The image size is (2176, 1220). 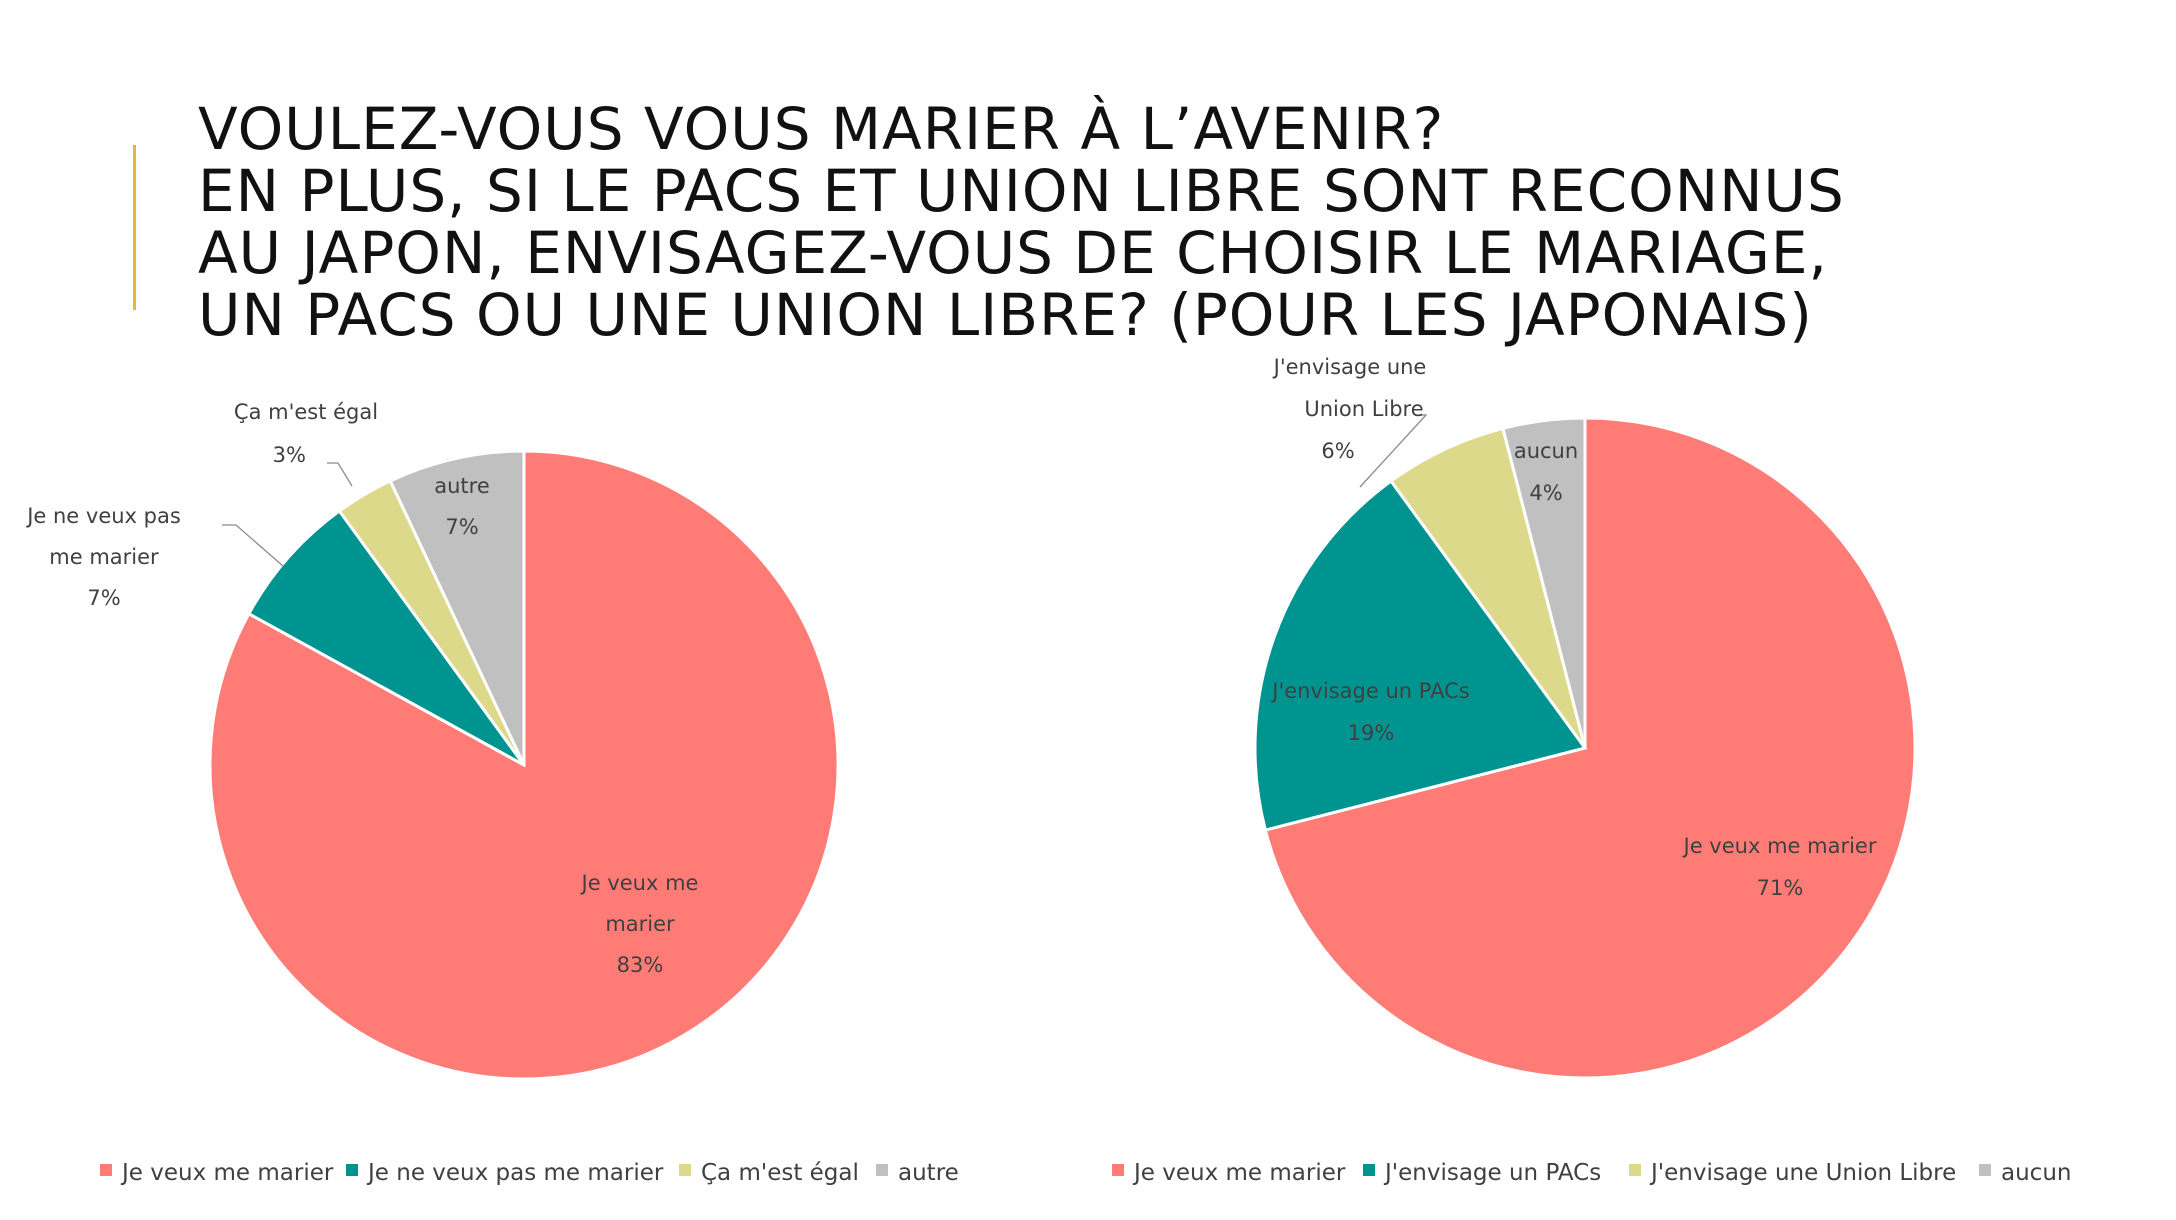 What do you see at coordinates (928, 1173) in the screenshot?
I see `legend-label-0-3: autre` at bounding box center [928, 1173].